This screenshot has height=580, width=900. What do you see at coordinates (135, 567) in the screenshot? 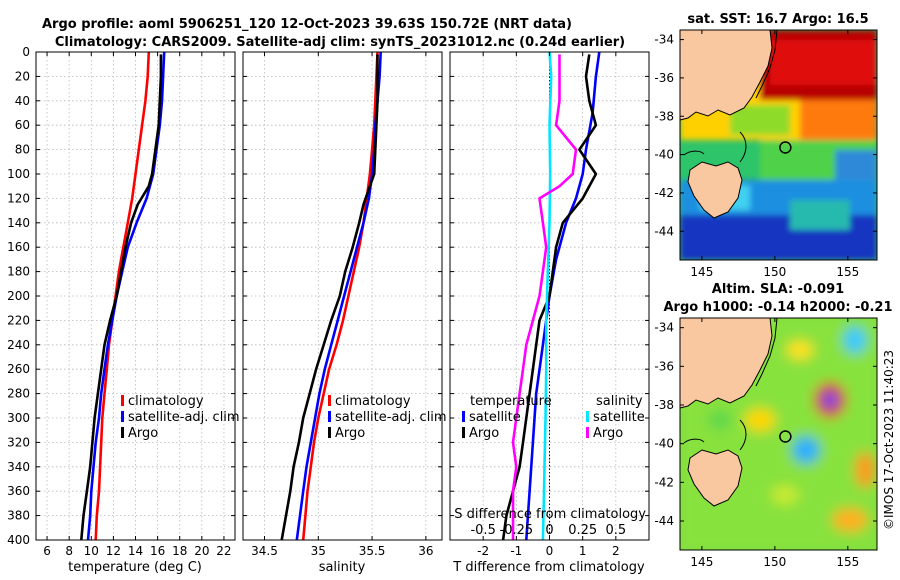
I see `temperature-xlabel: temperature (deg C)` at bounding box center [135, 567].